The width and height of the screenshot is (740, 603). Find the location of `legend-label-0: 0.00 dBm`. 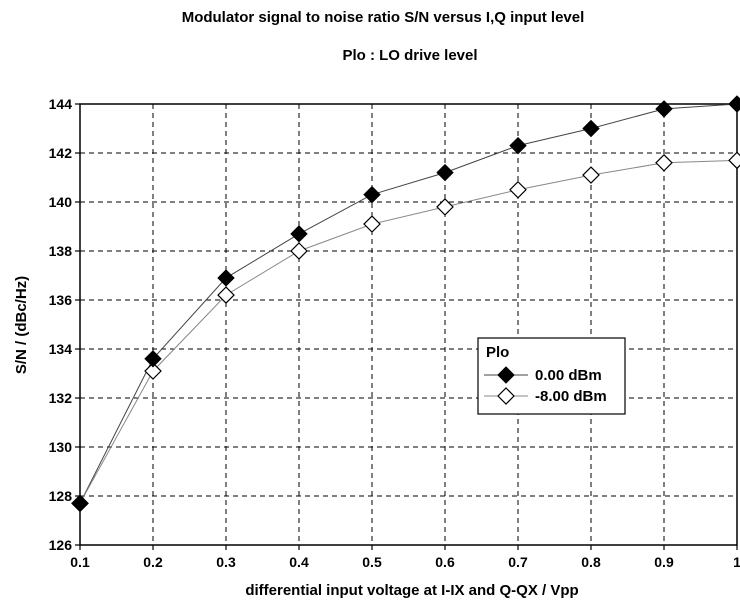

legend-label-0: 0.00 dBm is located at coordinates (568, 375).